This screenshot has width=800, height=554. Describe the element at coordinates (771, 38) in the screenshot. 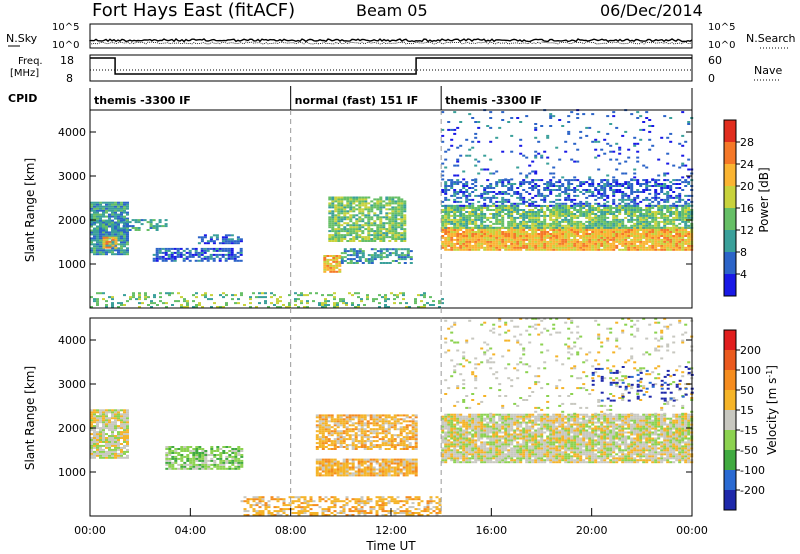

I see `nsearch-label: N.Search` at that location.